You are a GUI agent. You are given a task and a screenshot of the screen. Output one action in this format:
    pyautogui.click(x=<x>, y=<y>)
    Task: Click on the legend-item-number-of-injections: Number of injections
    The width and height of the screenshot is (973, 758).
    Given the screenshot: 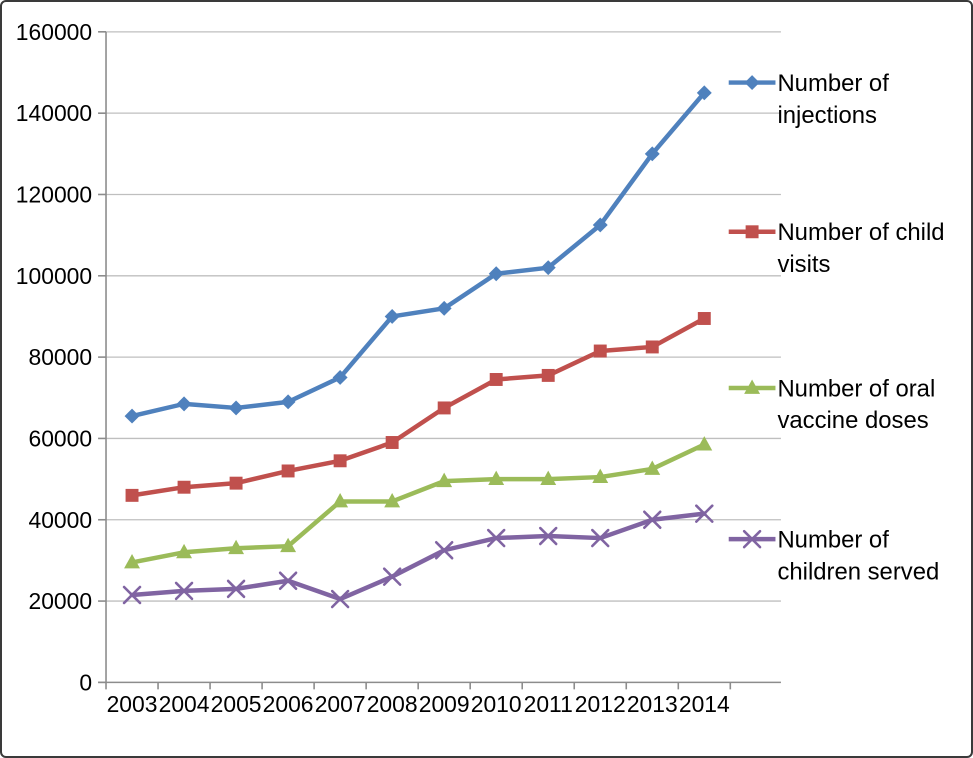 What is the action you would take?
    pyautogui.click(x=808, y=99)
    